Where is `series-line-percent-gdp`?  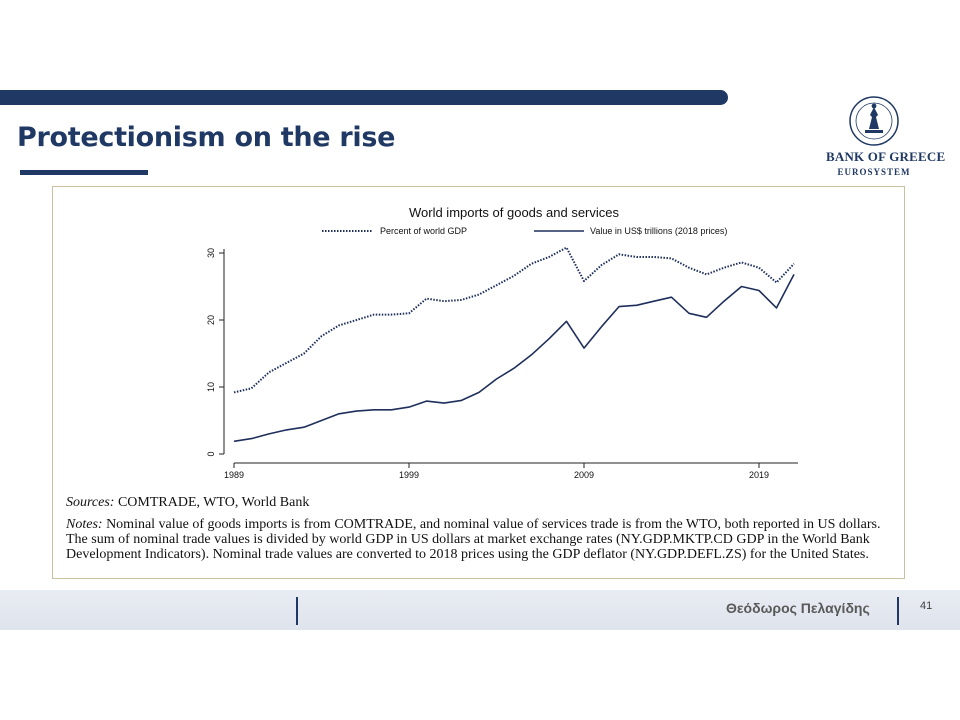
series-line-percent-gdp is located at coordinates (514, 320).